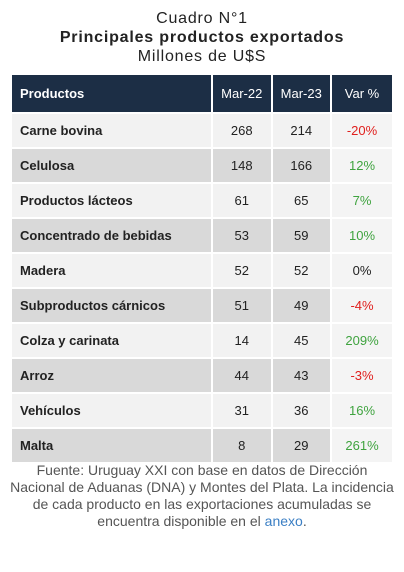 This screenshot has width=404, height=572. I want to click on variation-cell: -3%, so click(361, 375).